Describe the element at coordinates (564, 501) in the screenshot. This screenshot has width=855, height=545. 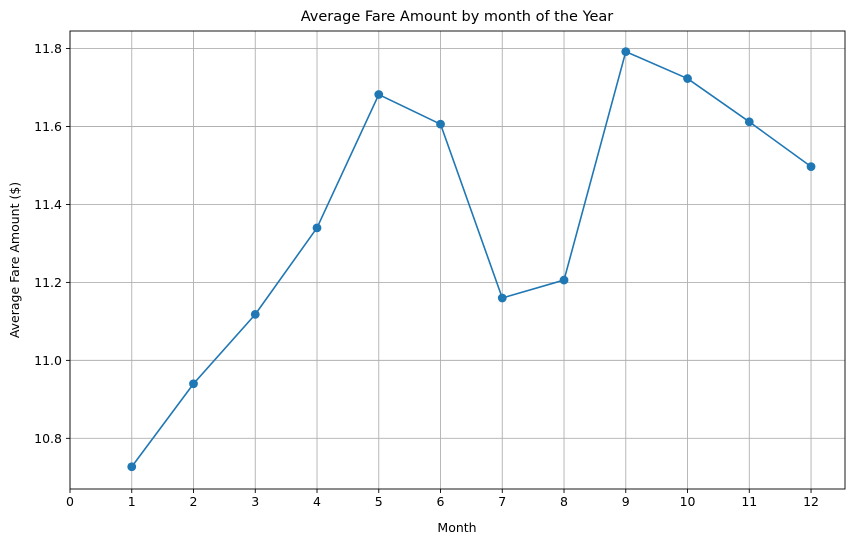
I see `x-tick-label: 8` at that location.